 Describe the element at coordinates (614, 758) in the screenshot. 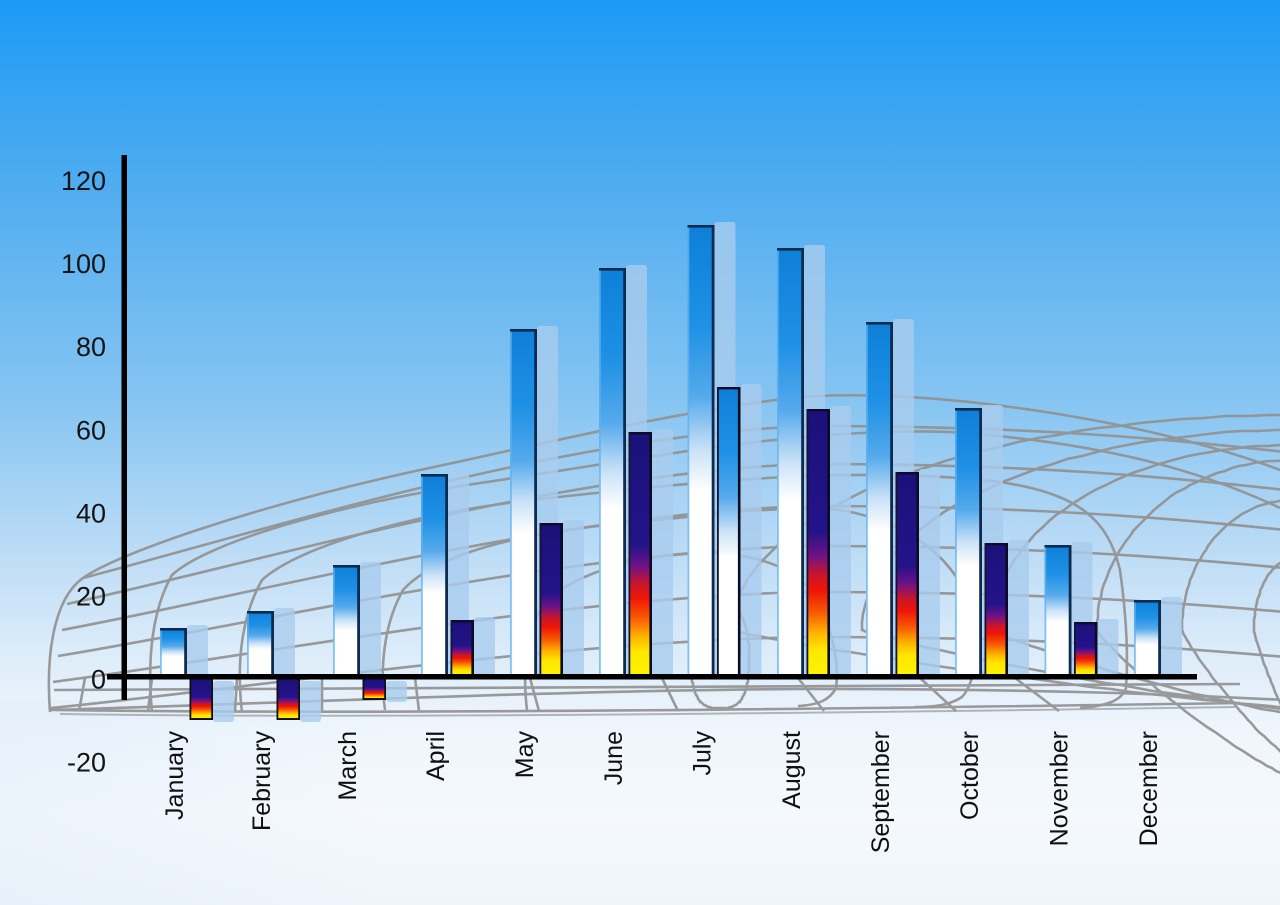

I see `svg-text: June` at that location.